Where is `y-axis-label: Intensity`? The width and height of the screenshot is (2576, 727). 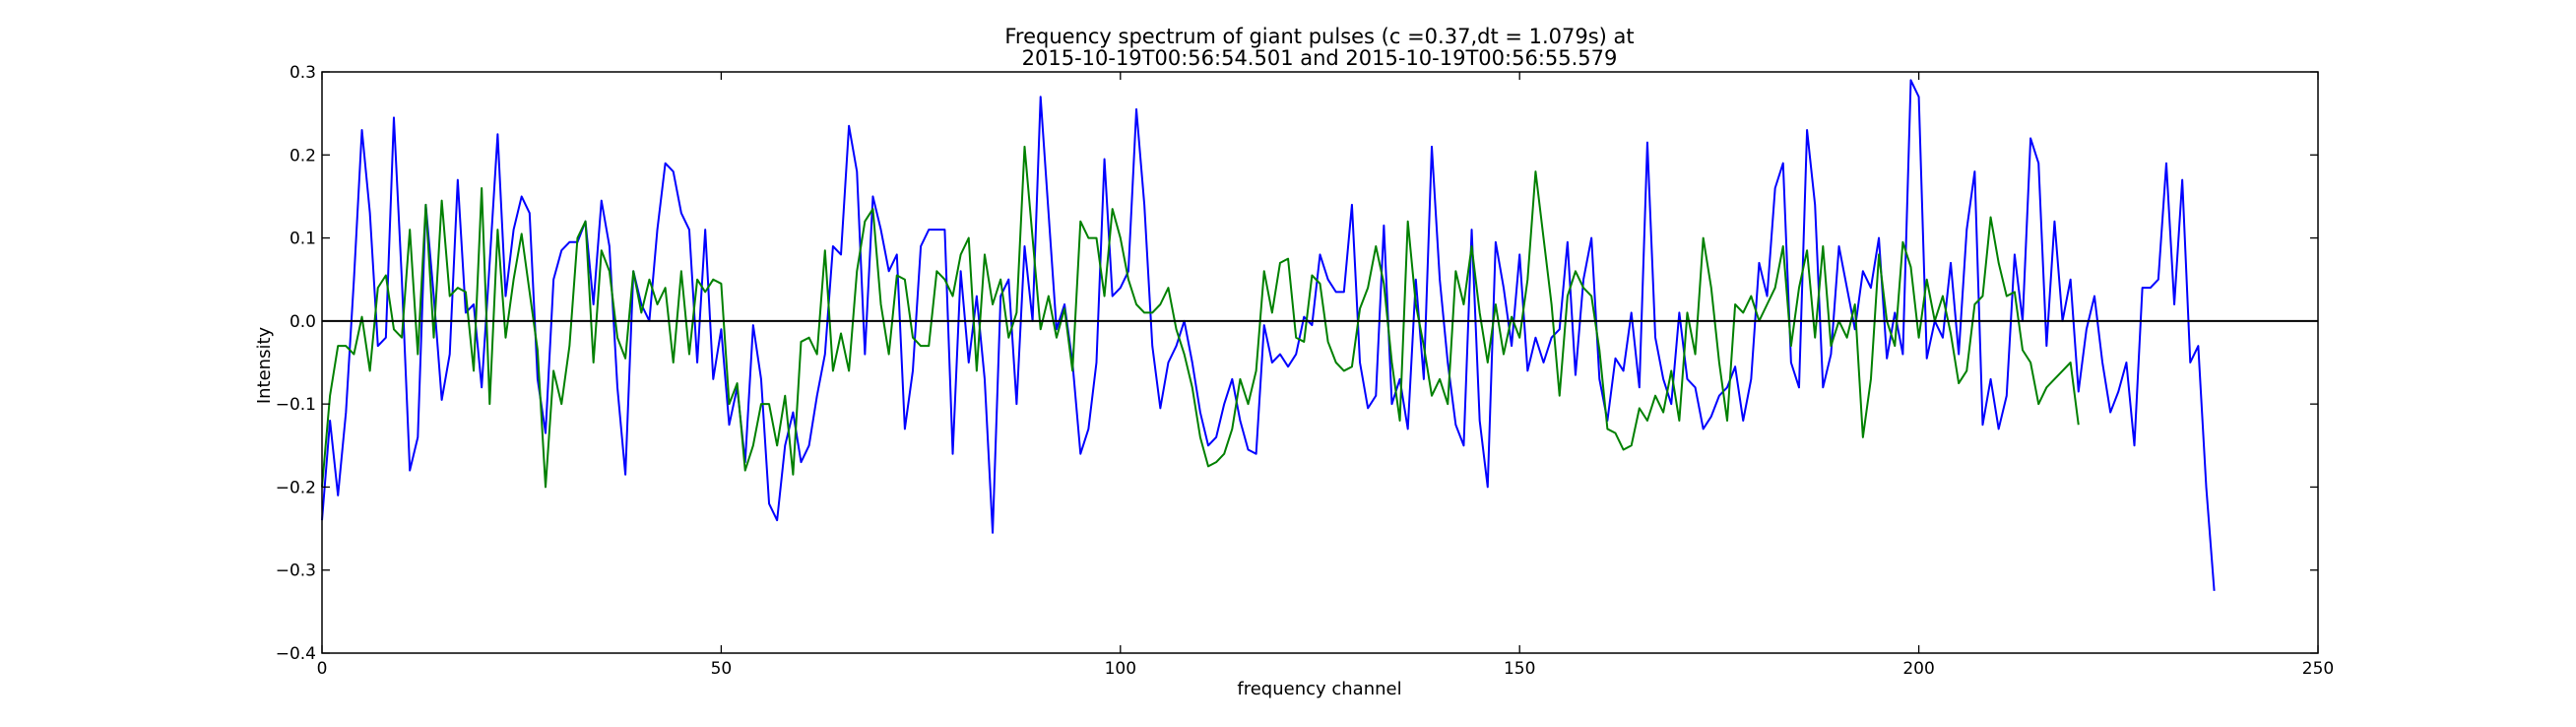
y-axis-label: Intensity is located at coordinates (264, 365).